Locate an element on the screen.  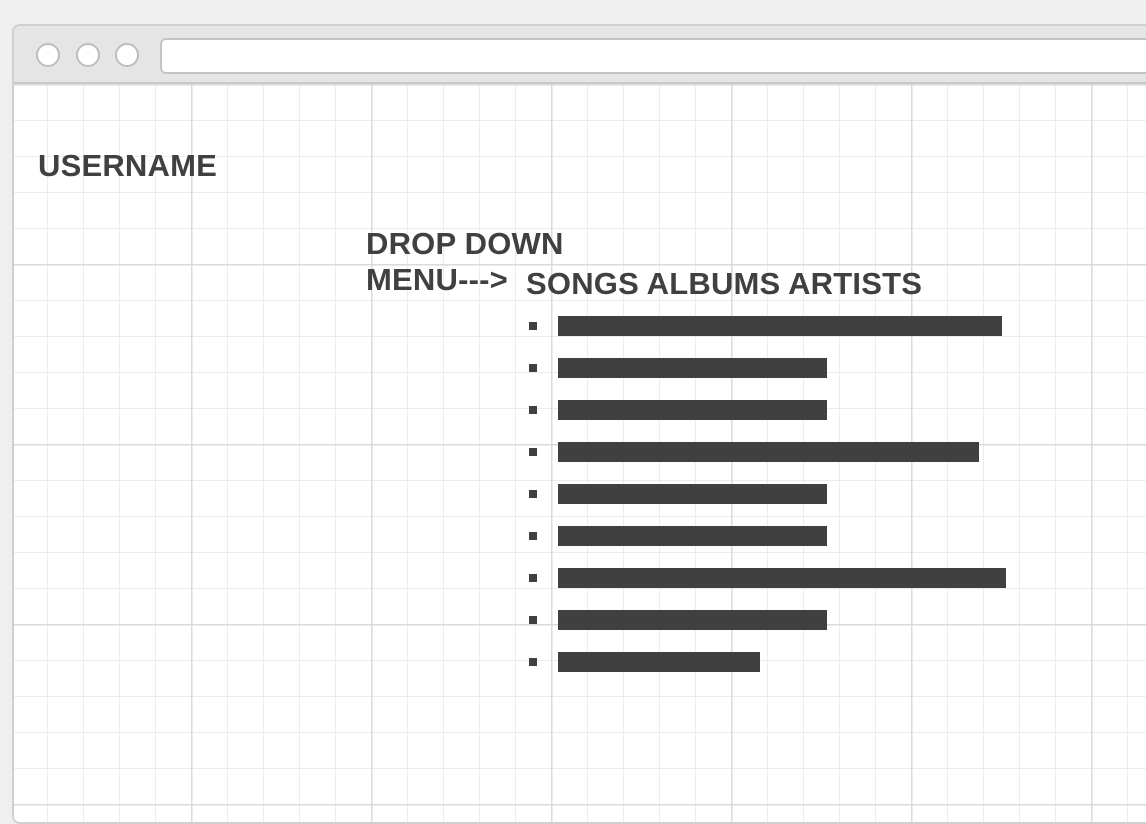
browser-titlebar is located at coordinates (580, 55).